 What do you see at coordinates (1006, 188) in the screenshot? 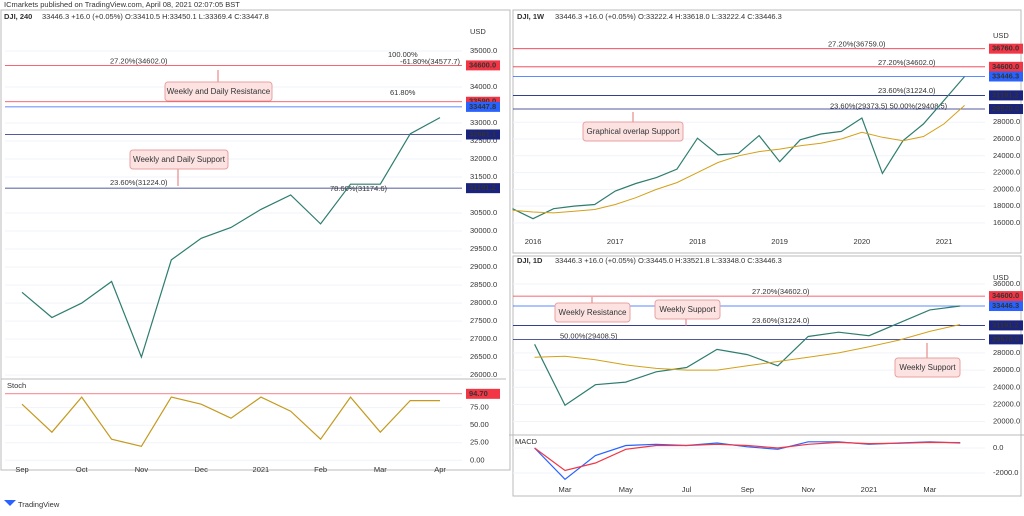
I see `y-tick-label: 20000.0` at bounding box center [1006, 188].